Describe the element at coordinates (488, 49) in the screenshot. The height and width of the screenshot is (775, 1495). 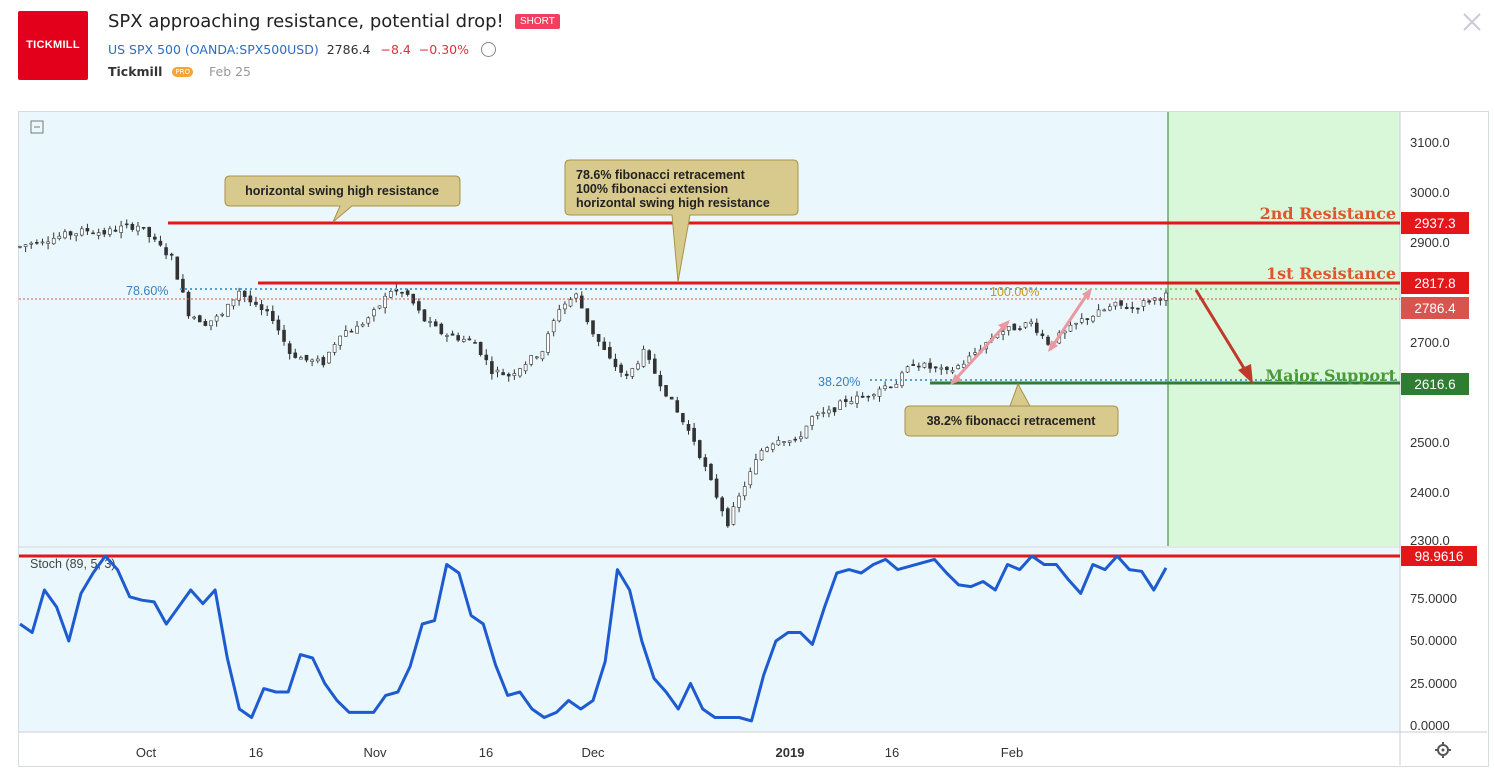
I see `alarm-clock-icon` at that location.